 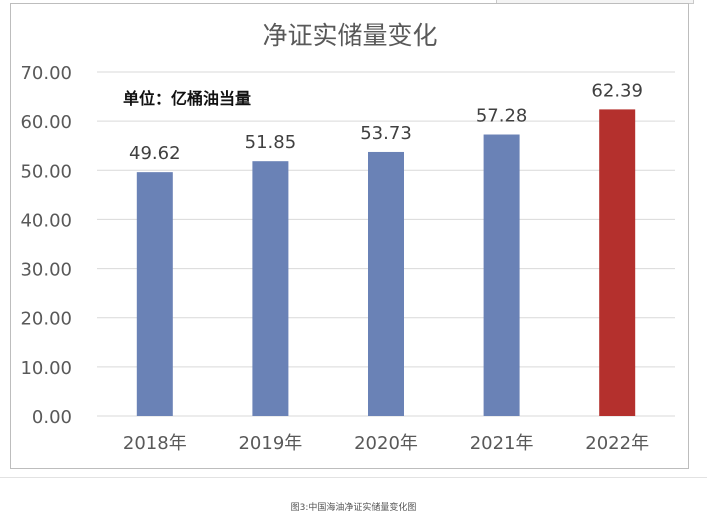 What do you see at coordinates (187, 98) in the screenshot?
I see `unit-note: 单位：亿桶油当量` at bounding box center [187, 98].